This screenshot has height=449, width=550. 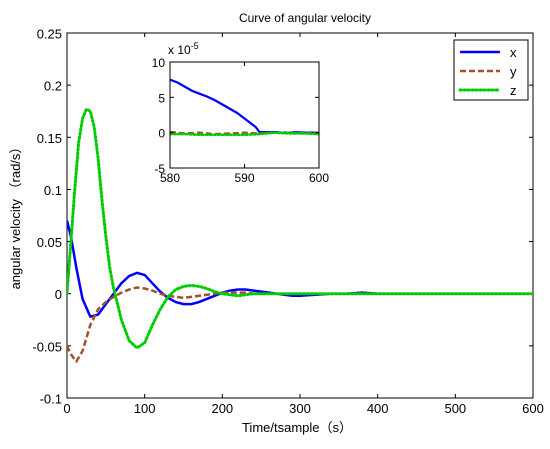 I want to click on y-tick-label: -0.1, so click(x=51, y=399).